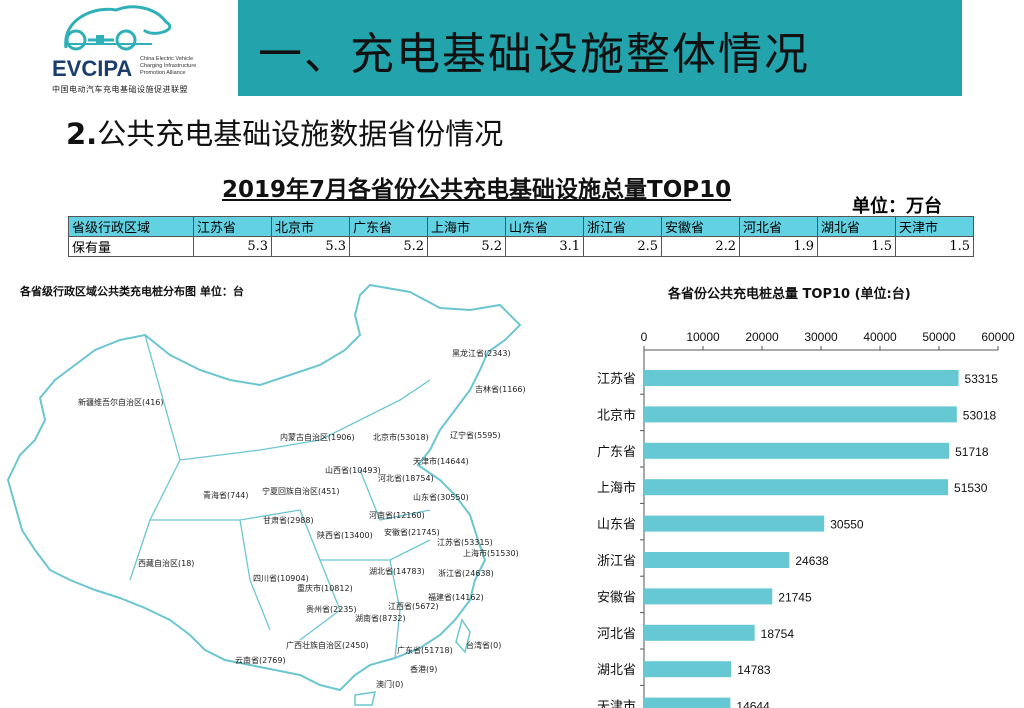 This screenshot has height=708, width=1024. I want to click on map-label: 甘肃省(2988), so click(288, 520).